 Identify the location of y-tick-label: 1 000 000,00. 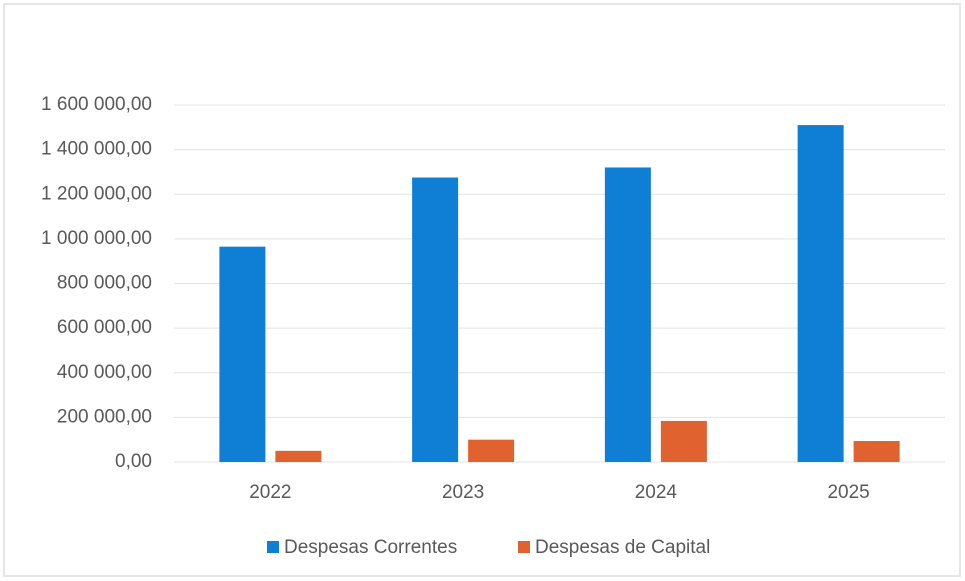
(96, 238).